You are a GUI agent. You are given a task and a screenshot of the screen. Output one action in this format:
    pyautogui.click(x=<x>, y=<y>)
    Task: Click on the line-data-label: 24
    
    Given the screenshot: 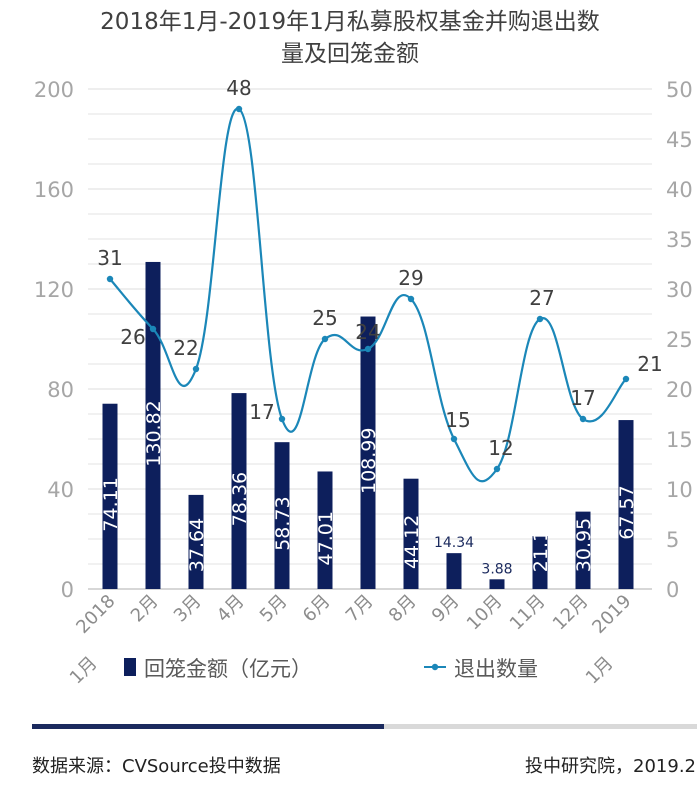 What is the action you would take?
    pyautogui.click(x=367, y=332)
    